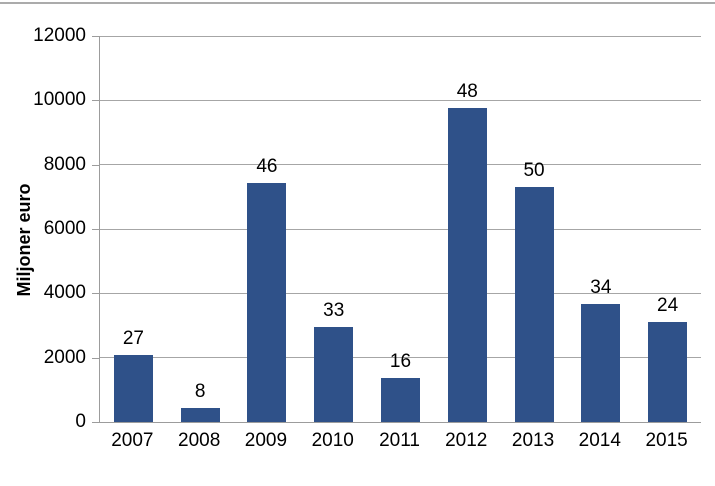 This screenshot has height=486, width=715. I want to click on bar-value-label: 33, so click(334, 311).